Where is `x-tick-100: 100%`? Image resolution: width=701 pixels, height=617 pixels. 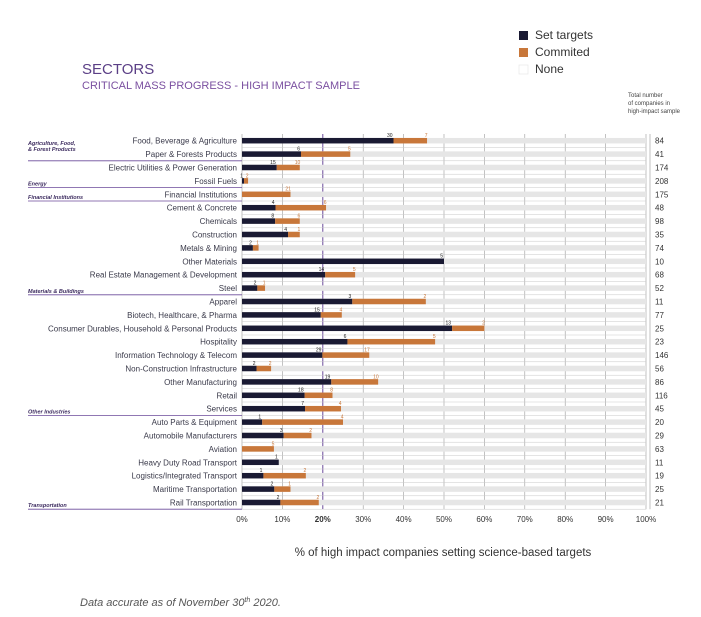 x-tick-100: 100% is located at coordinates (646, 519).